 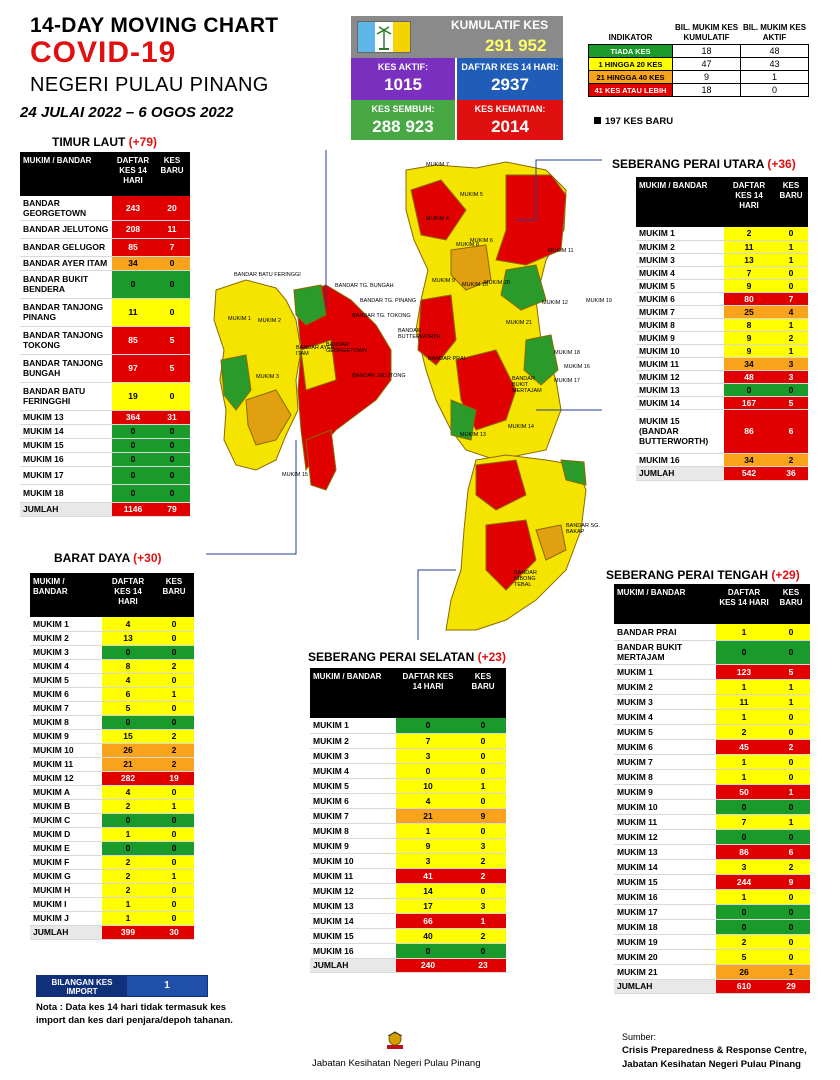 I want to click on area-name-cell: BANDAR JELUTONG, so click(x=66, y=229).